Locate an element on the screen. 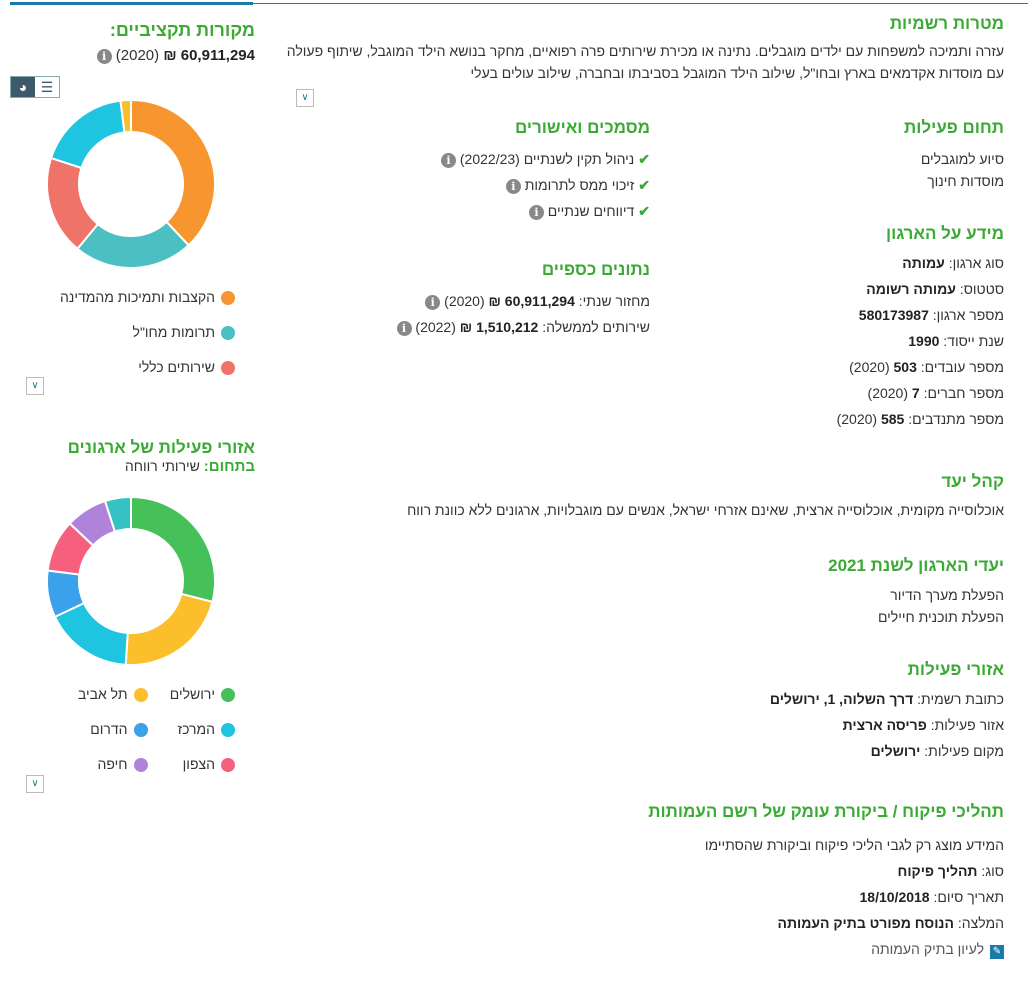  legend-item: הדרום is located at coordinates (104, 729).